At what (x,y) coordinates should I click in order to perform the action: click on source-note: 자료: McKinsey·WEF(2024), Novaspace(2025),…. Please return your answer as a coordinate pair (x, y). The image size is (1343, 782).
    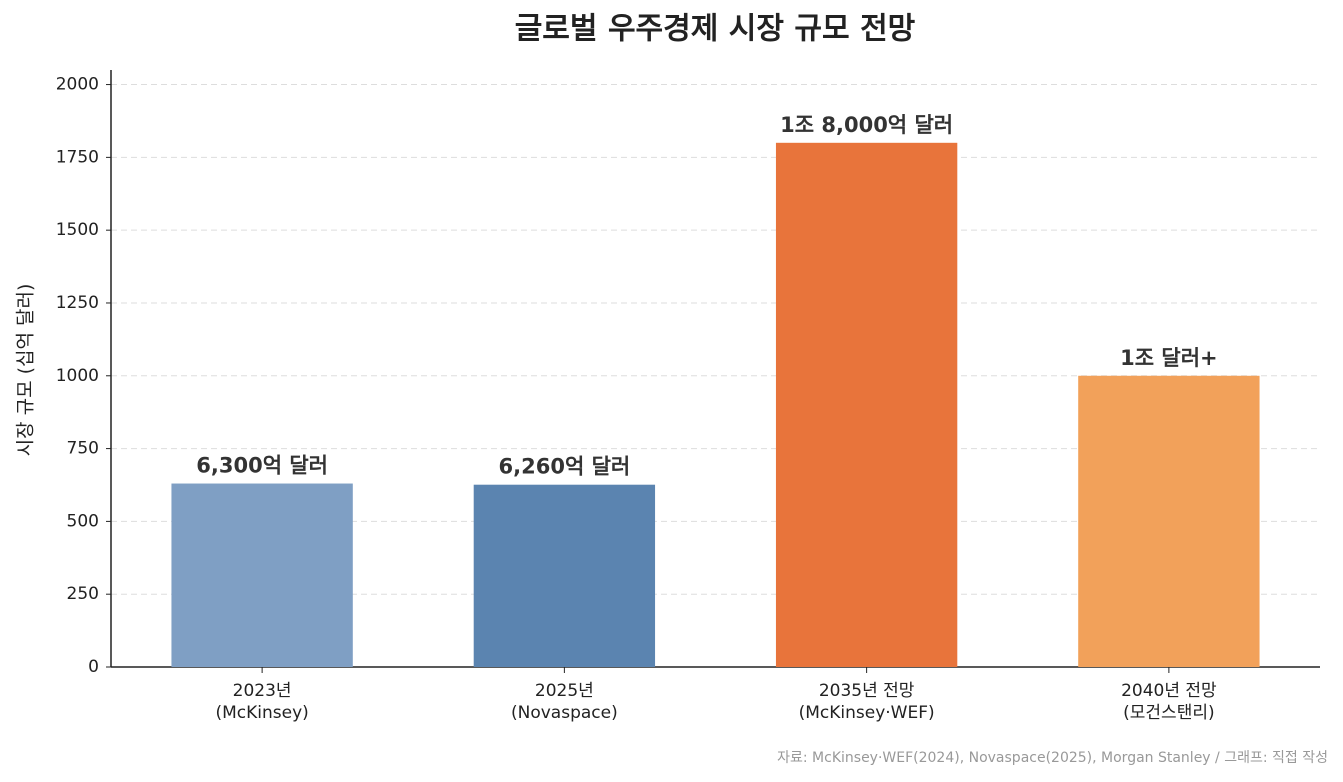
    Looking at the image, I should click on (1052, 758).